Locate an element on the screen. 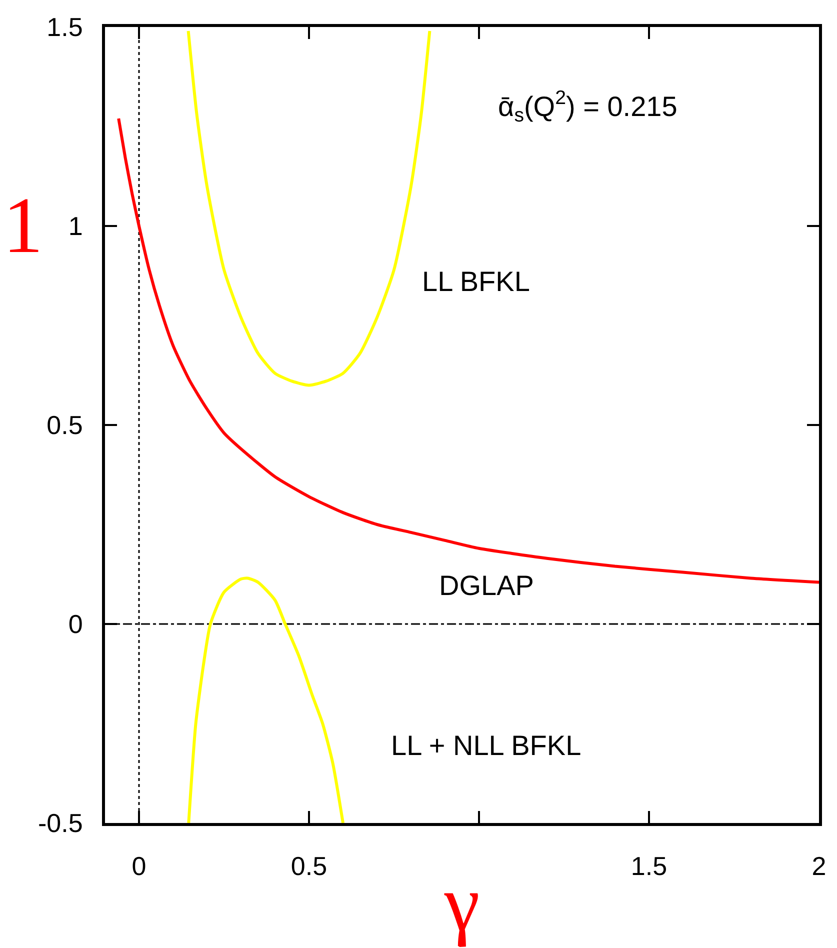 The image size is (837, 948). line-series is located at coordinates (265, 699).